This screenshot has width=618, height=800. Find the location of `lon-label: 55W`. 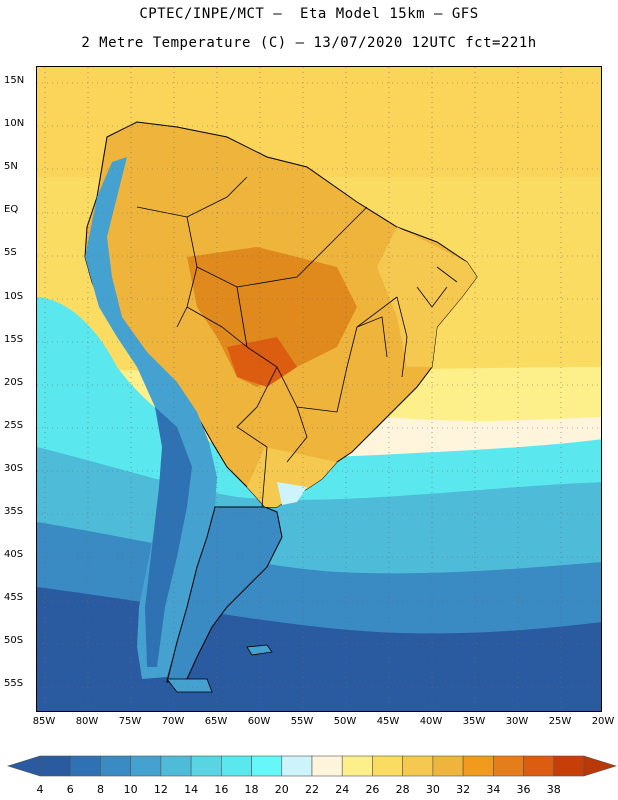

lon-label: 55W is located at coordinates (302, 721).